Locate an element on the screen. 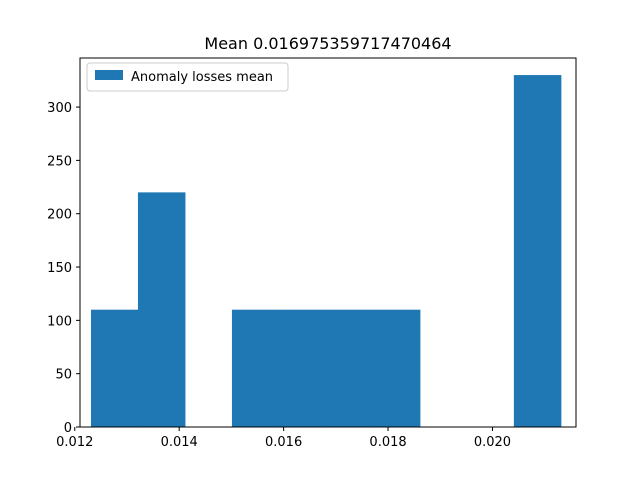  y-tick-label: 150 is located at coordinates (59, 268).